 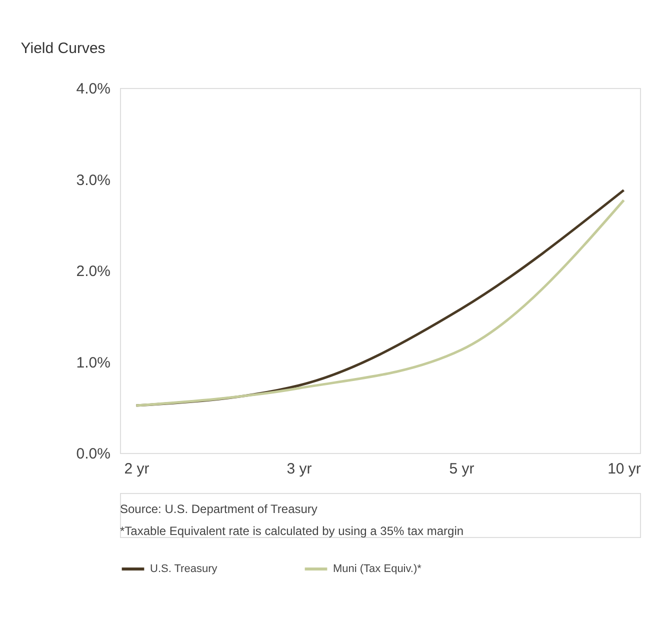 What do you see at coordinates (624, 469) in the screenshot?
I see `x-tick-label: 10 yr` at bounding box center [624, 469].